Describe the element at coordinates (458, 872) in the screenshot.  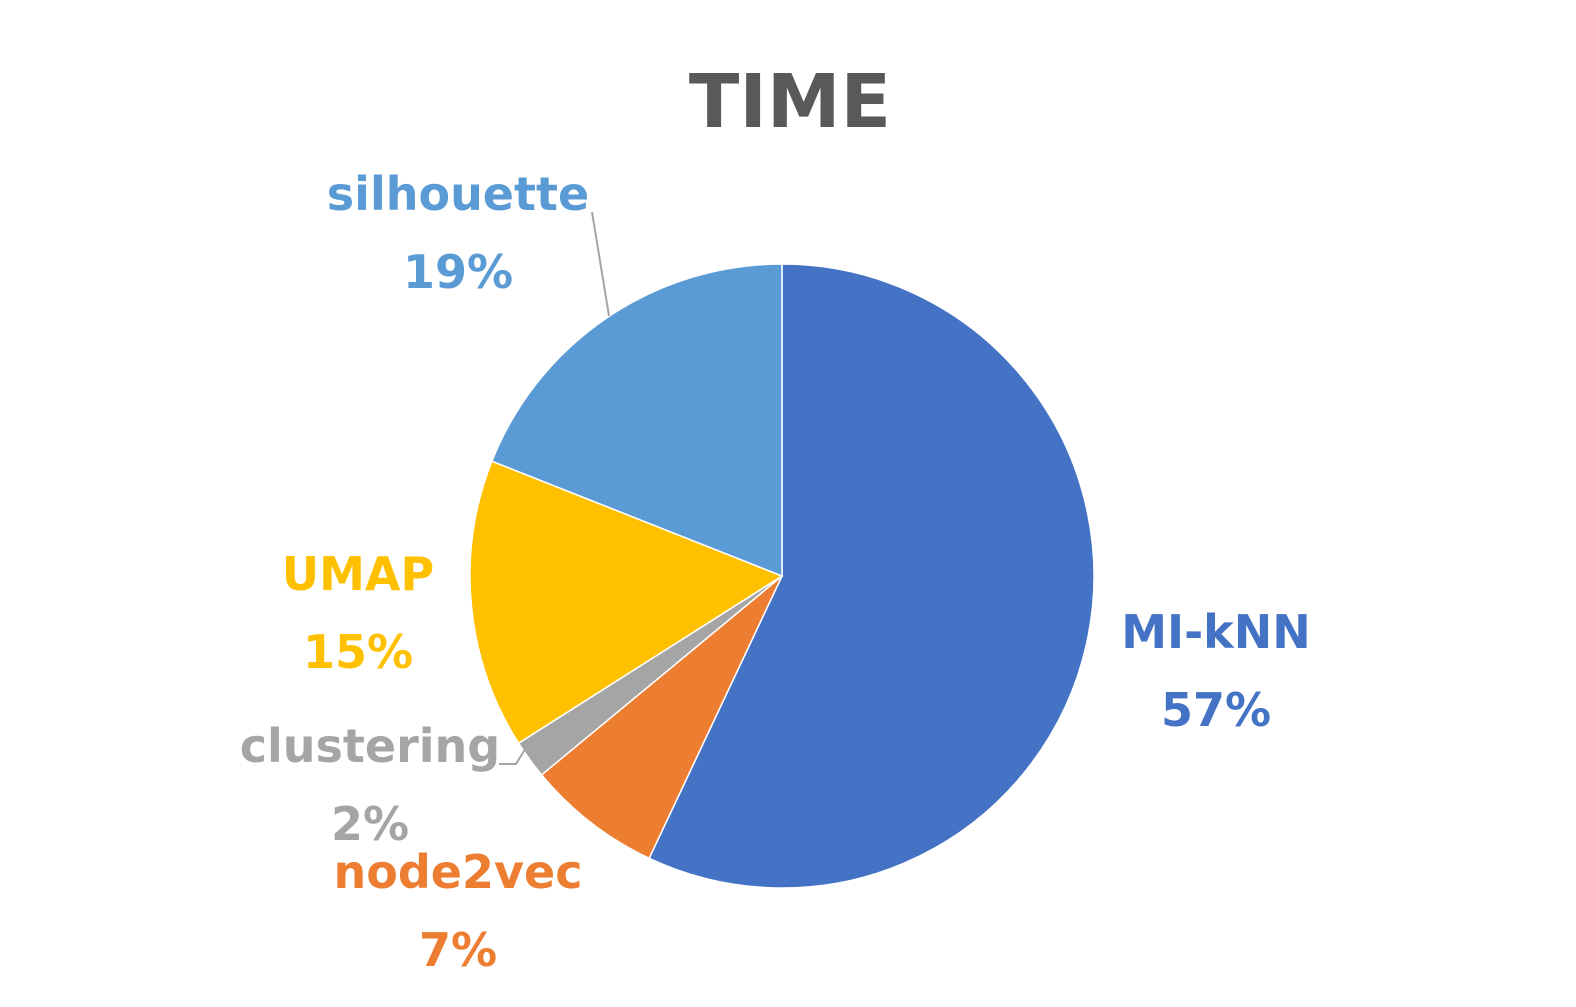
I see `slice-label-node2vec: node2vec` at that location.